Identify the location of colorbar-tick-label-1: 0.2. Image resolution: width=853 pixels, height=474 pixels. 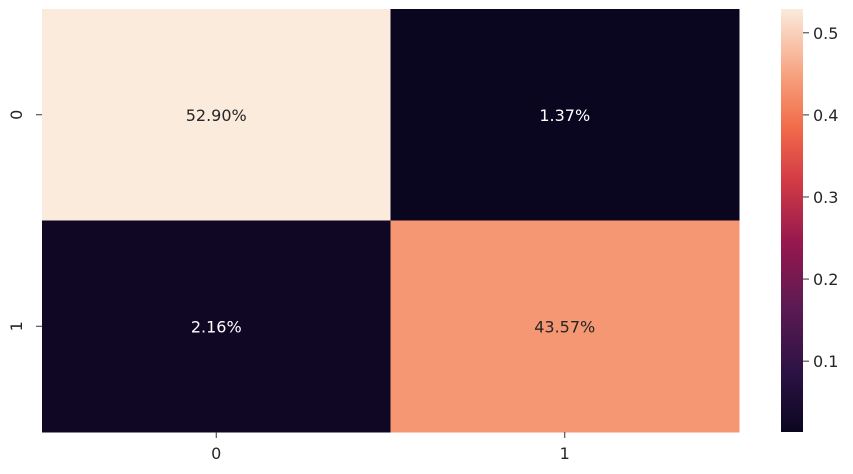
(825, 279).